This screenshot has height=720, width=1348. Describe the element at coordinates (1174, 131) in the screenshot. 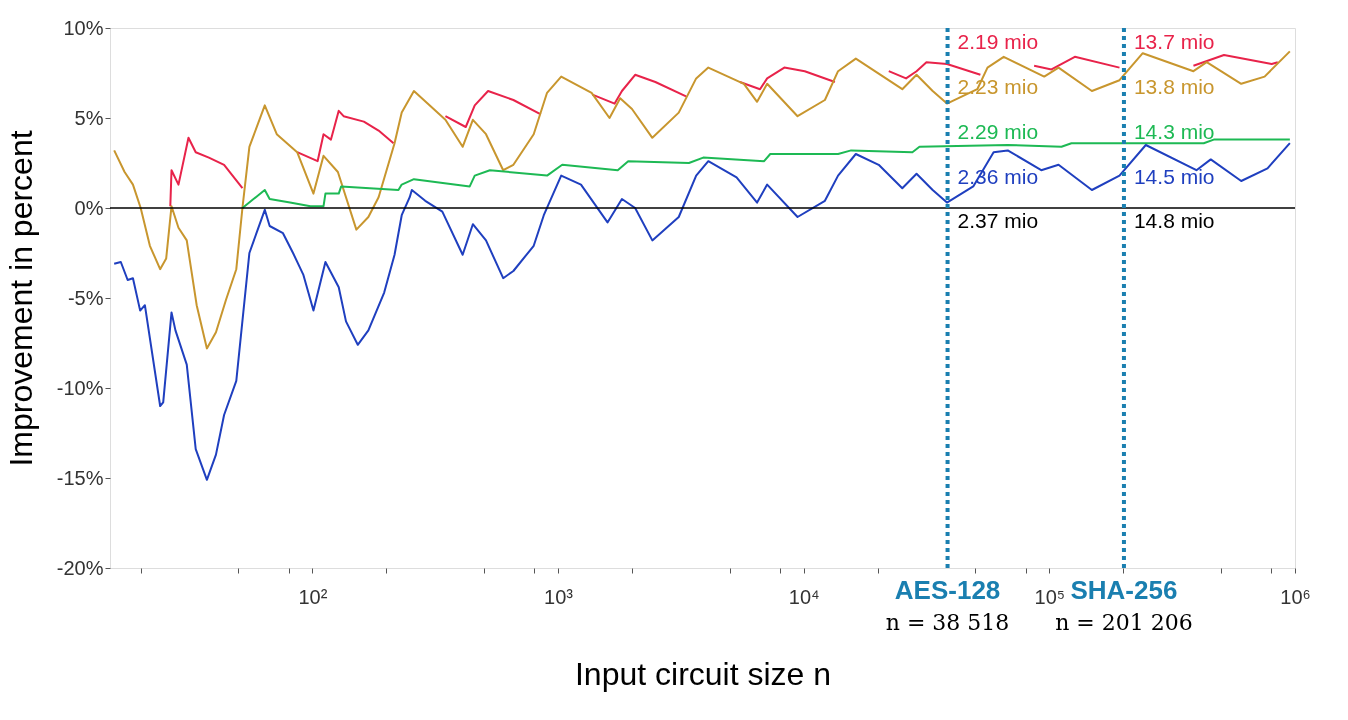

I see `annotation: 14.3 mio` at that location.